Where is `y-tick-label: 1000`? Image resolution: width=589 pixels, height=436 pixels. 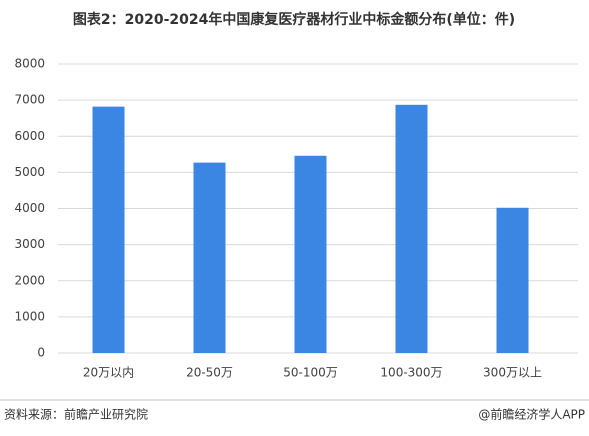
y-tick-label: 1000 is located at coordinates (29, 316).